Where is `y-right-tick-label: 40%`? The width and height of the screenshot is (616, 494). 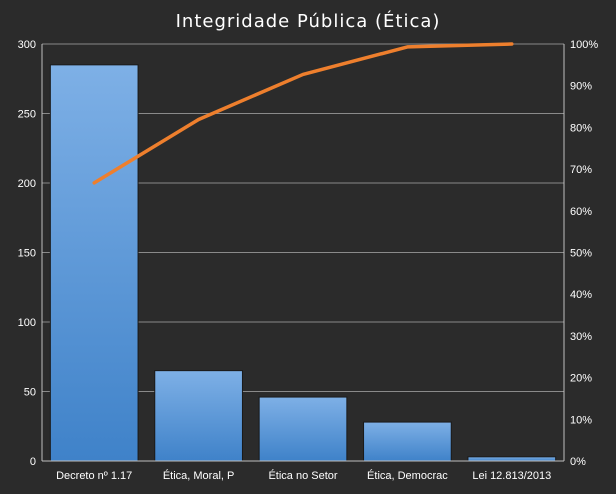 y-right-tick-label: 40% is located at coordinates (581, 295).